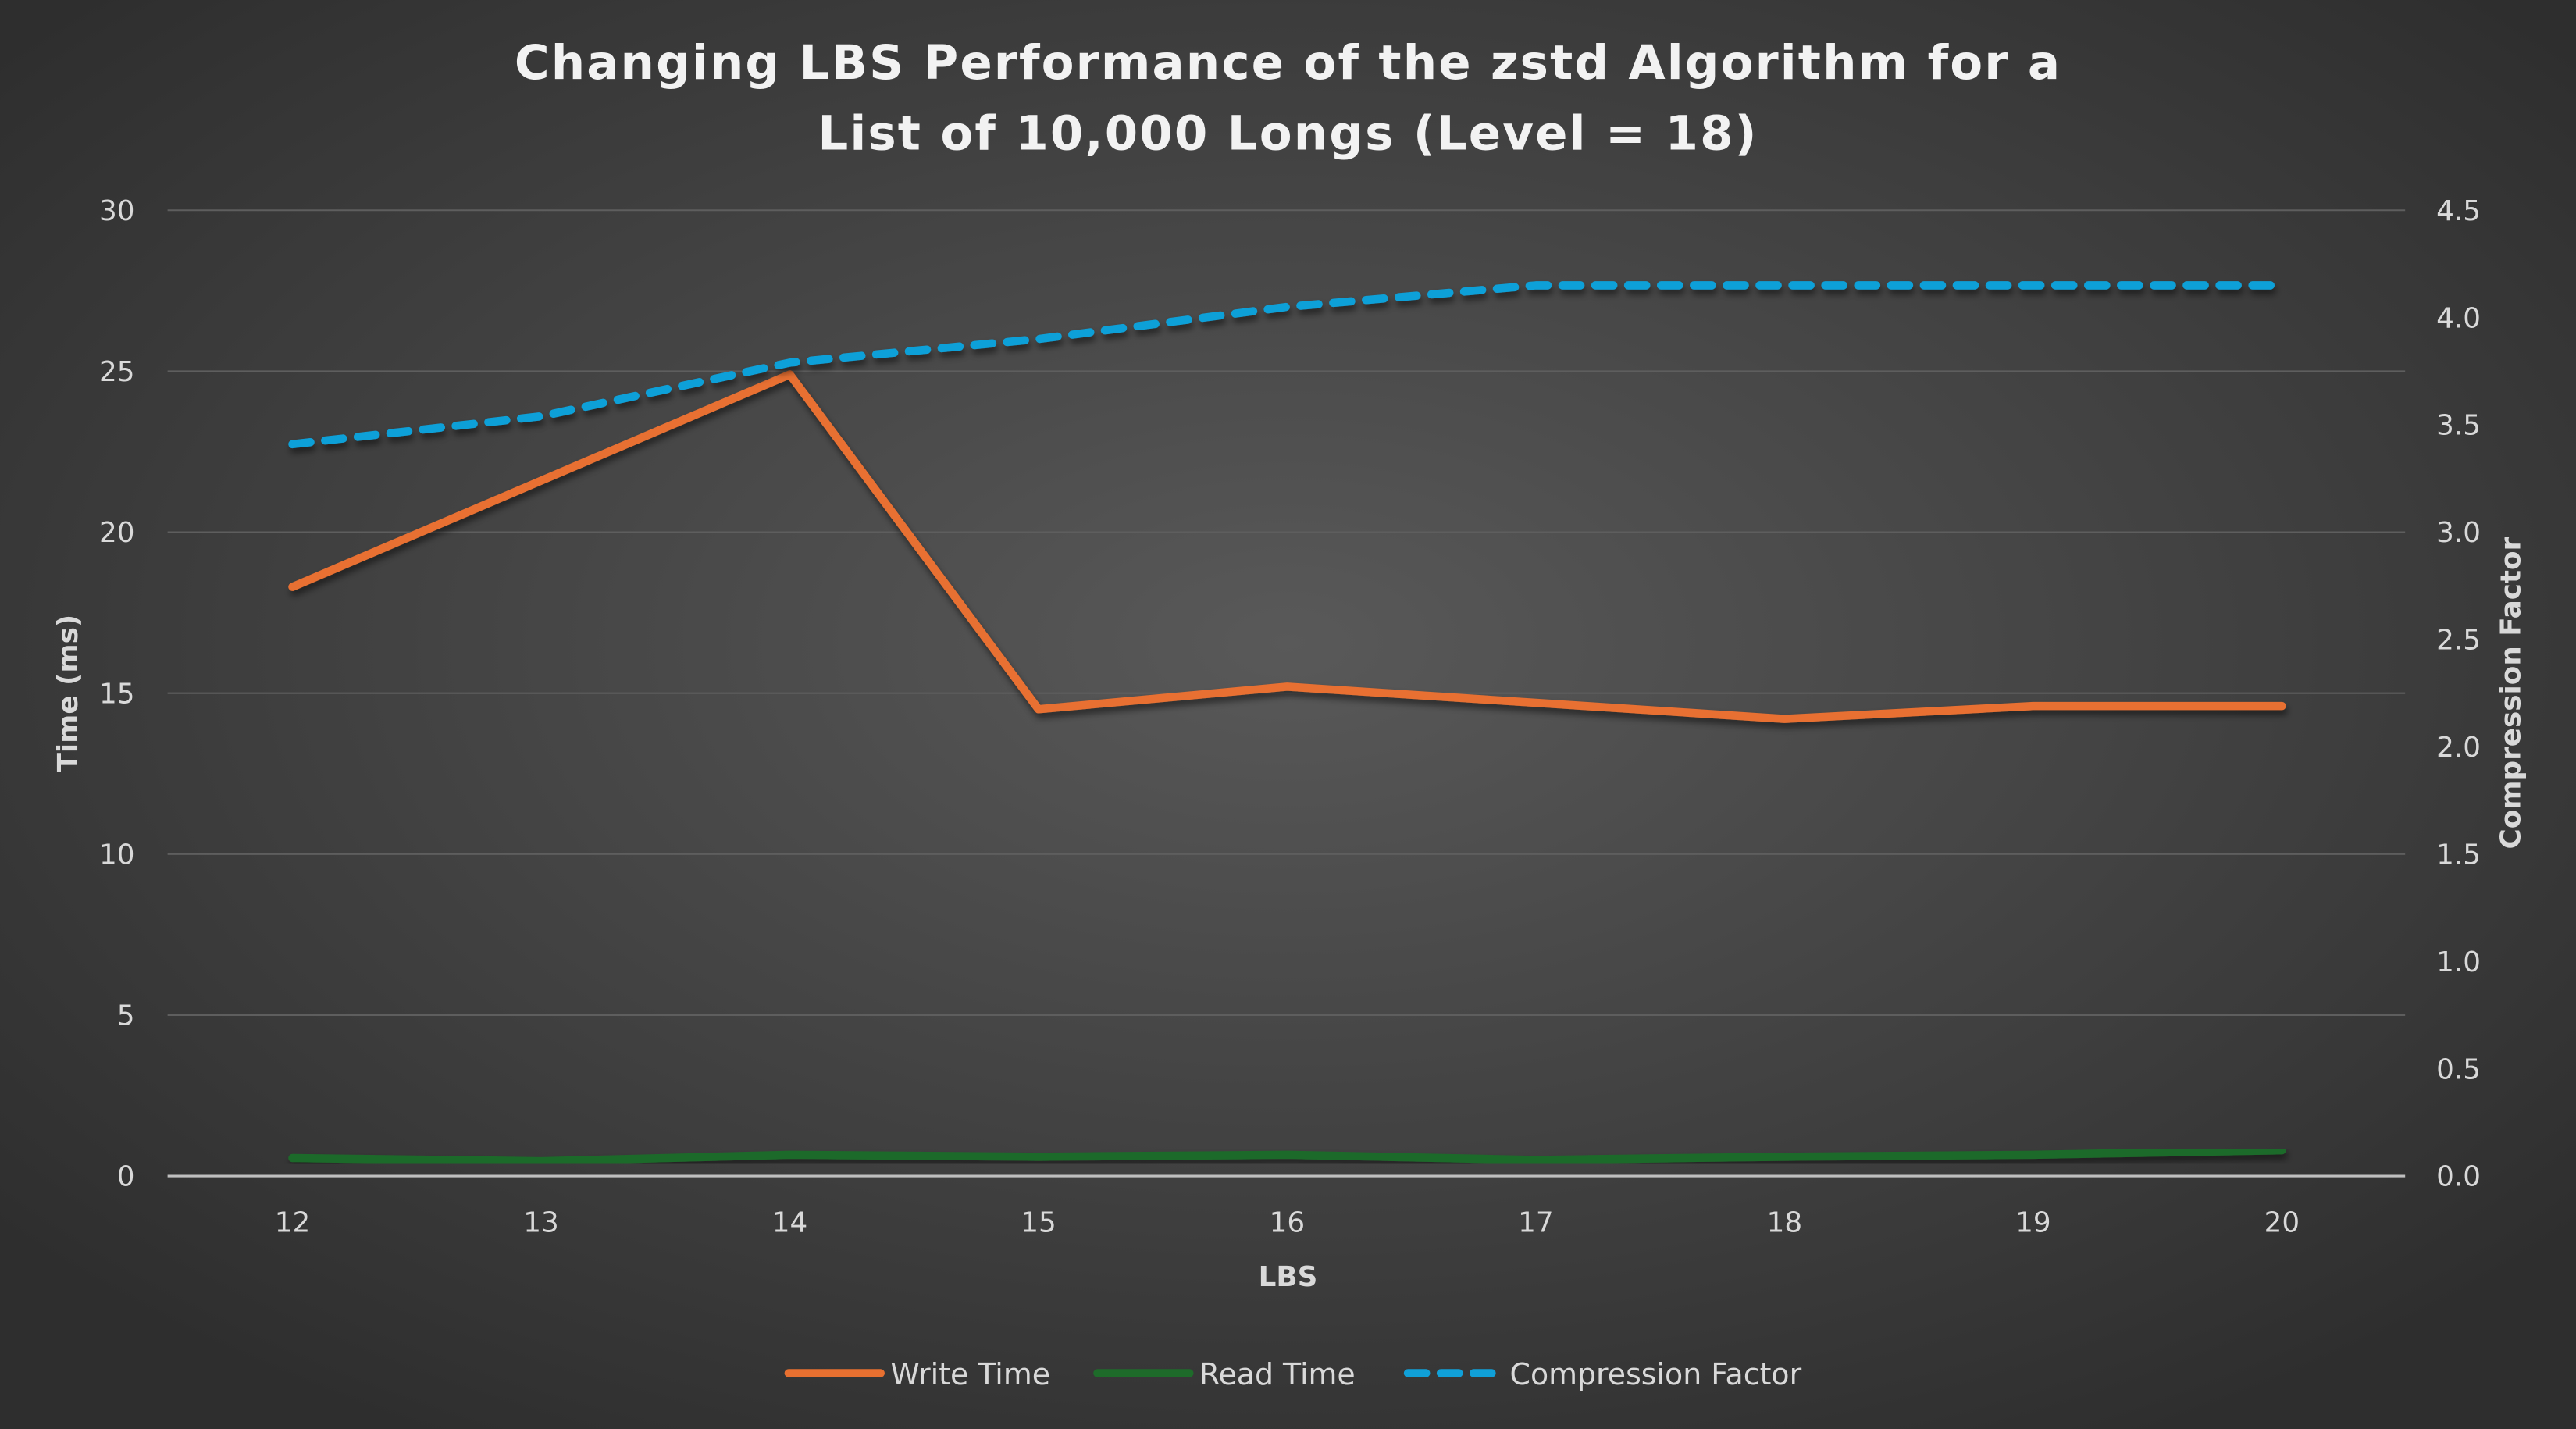 The image size is (2576, 1429). Describe the element at coordinates (2458, 962) in the screenshot. I see `y2-tick-label: 1.0` at that location.